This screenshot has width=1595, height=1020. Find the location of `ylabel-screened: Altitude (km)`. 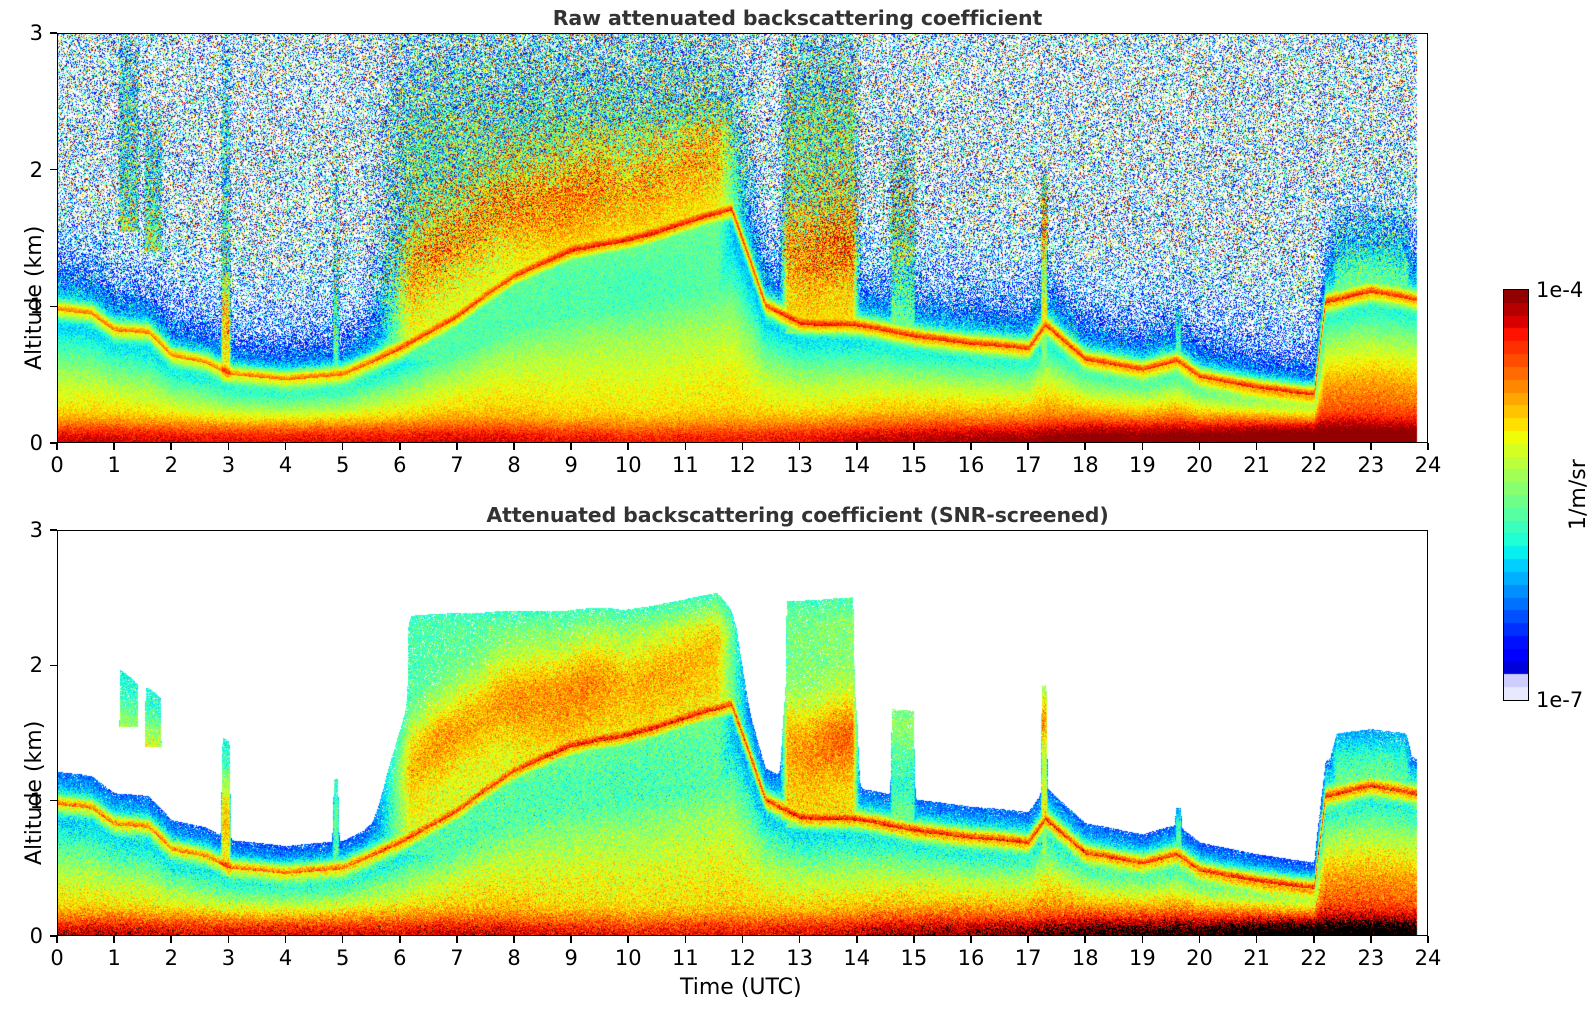

ylabel-screened: Altitude (km) is located at coordinates (34, 792).